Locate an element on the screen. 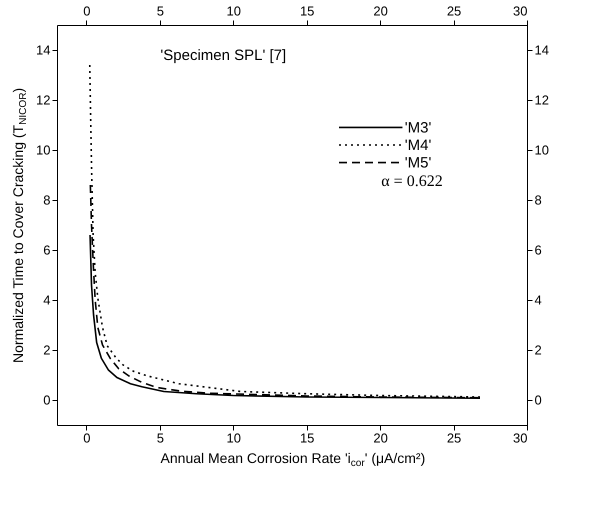  y2-tick-label: 2 is located at coordinates (538, 350).